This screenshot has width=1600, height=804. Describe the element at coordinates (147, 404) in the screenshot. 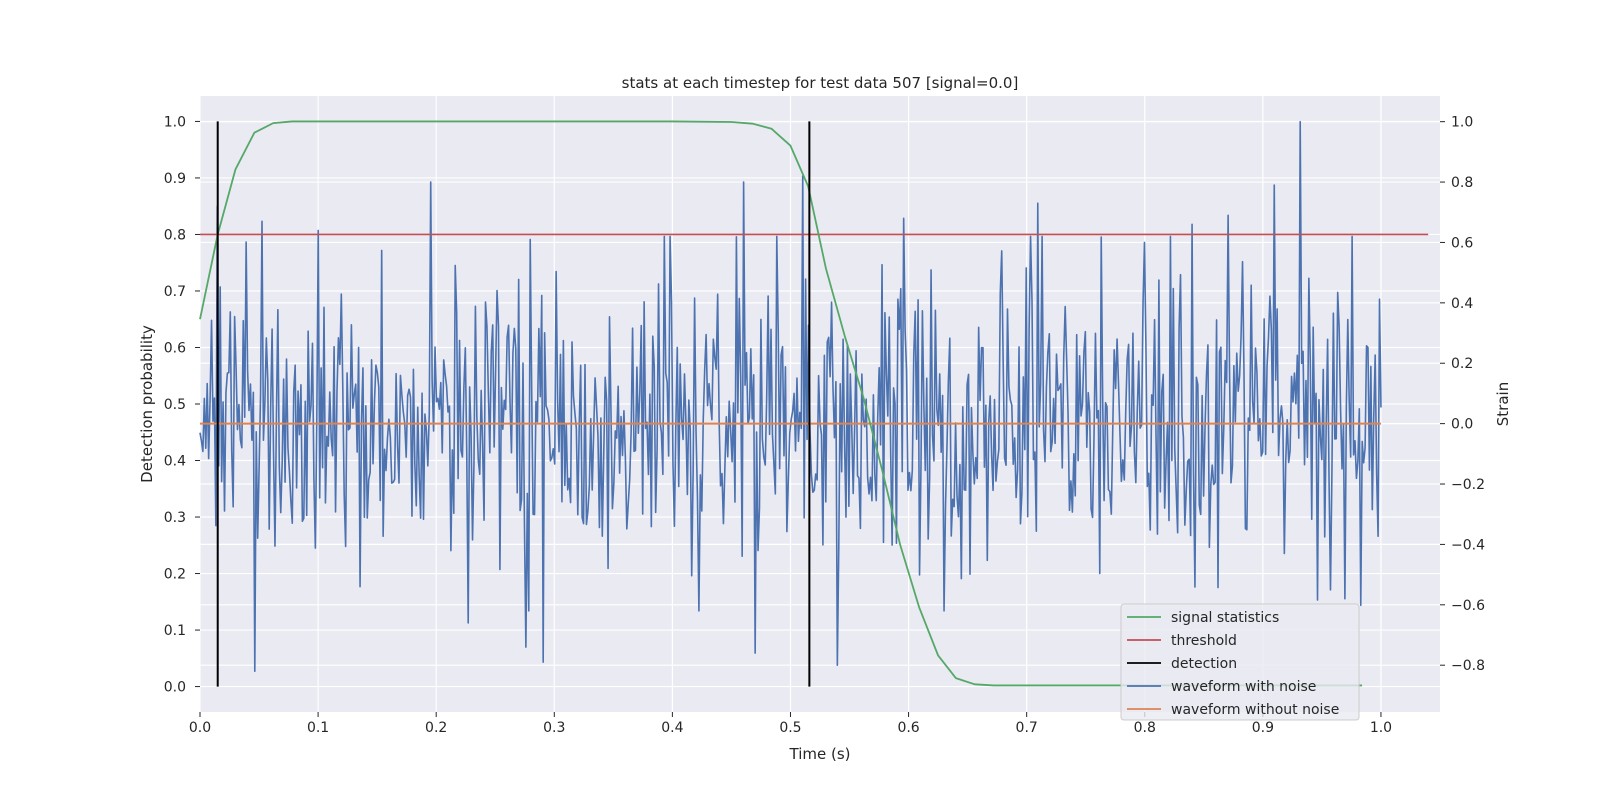

I see `y-axis-left-title: Detection probability` at that location.